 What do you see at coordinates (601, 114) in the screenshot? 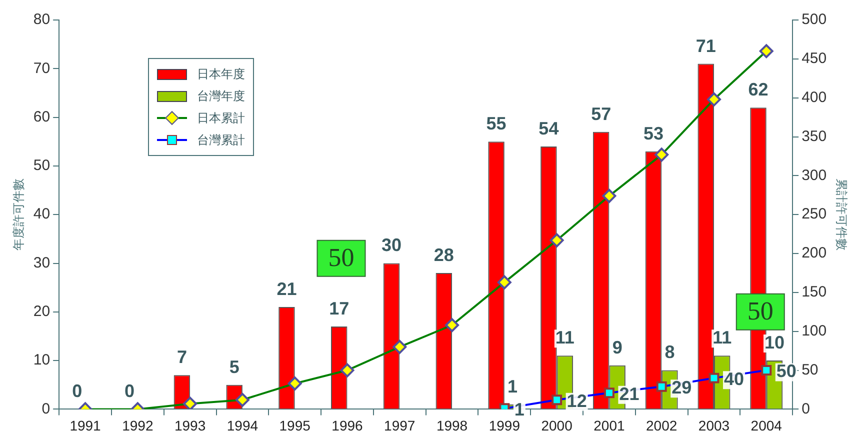
I see `data-label: 57` at bounding box center [601, 114].